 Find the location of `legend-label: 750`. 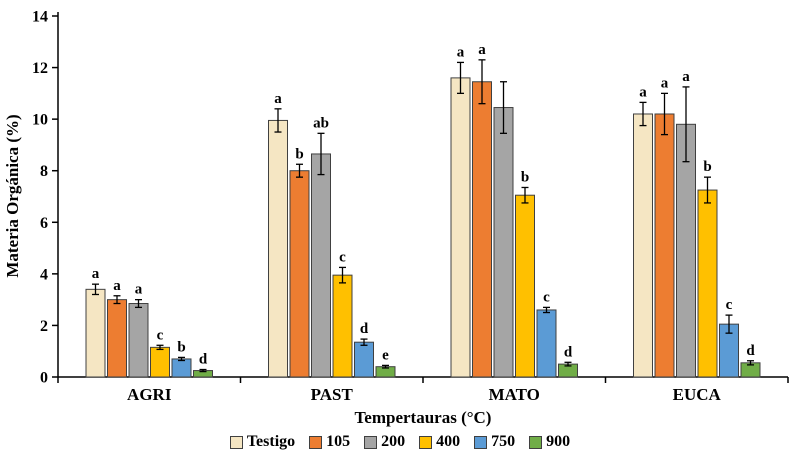

legend-label: 750 is located at coordinates (503, 441).